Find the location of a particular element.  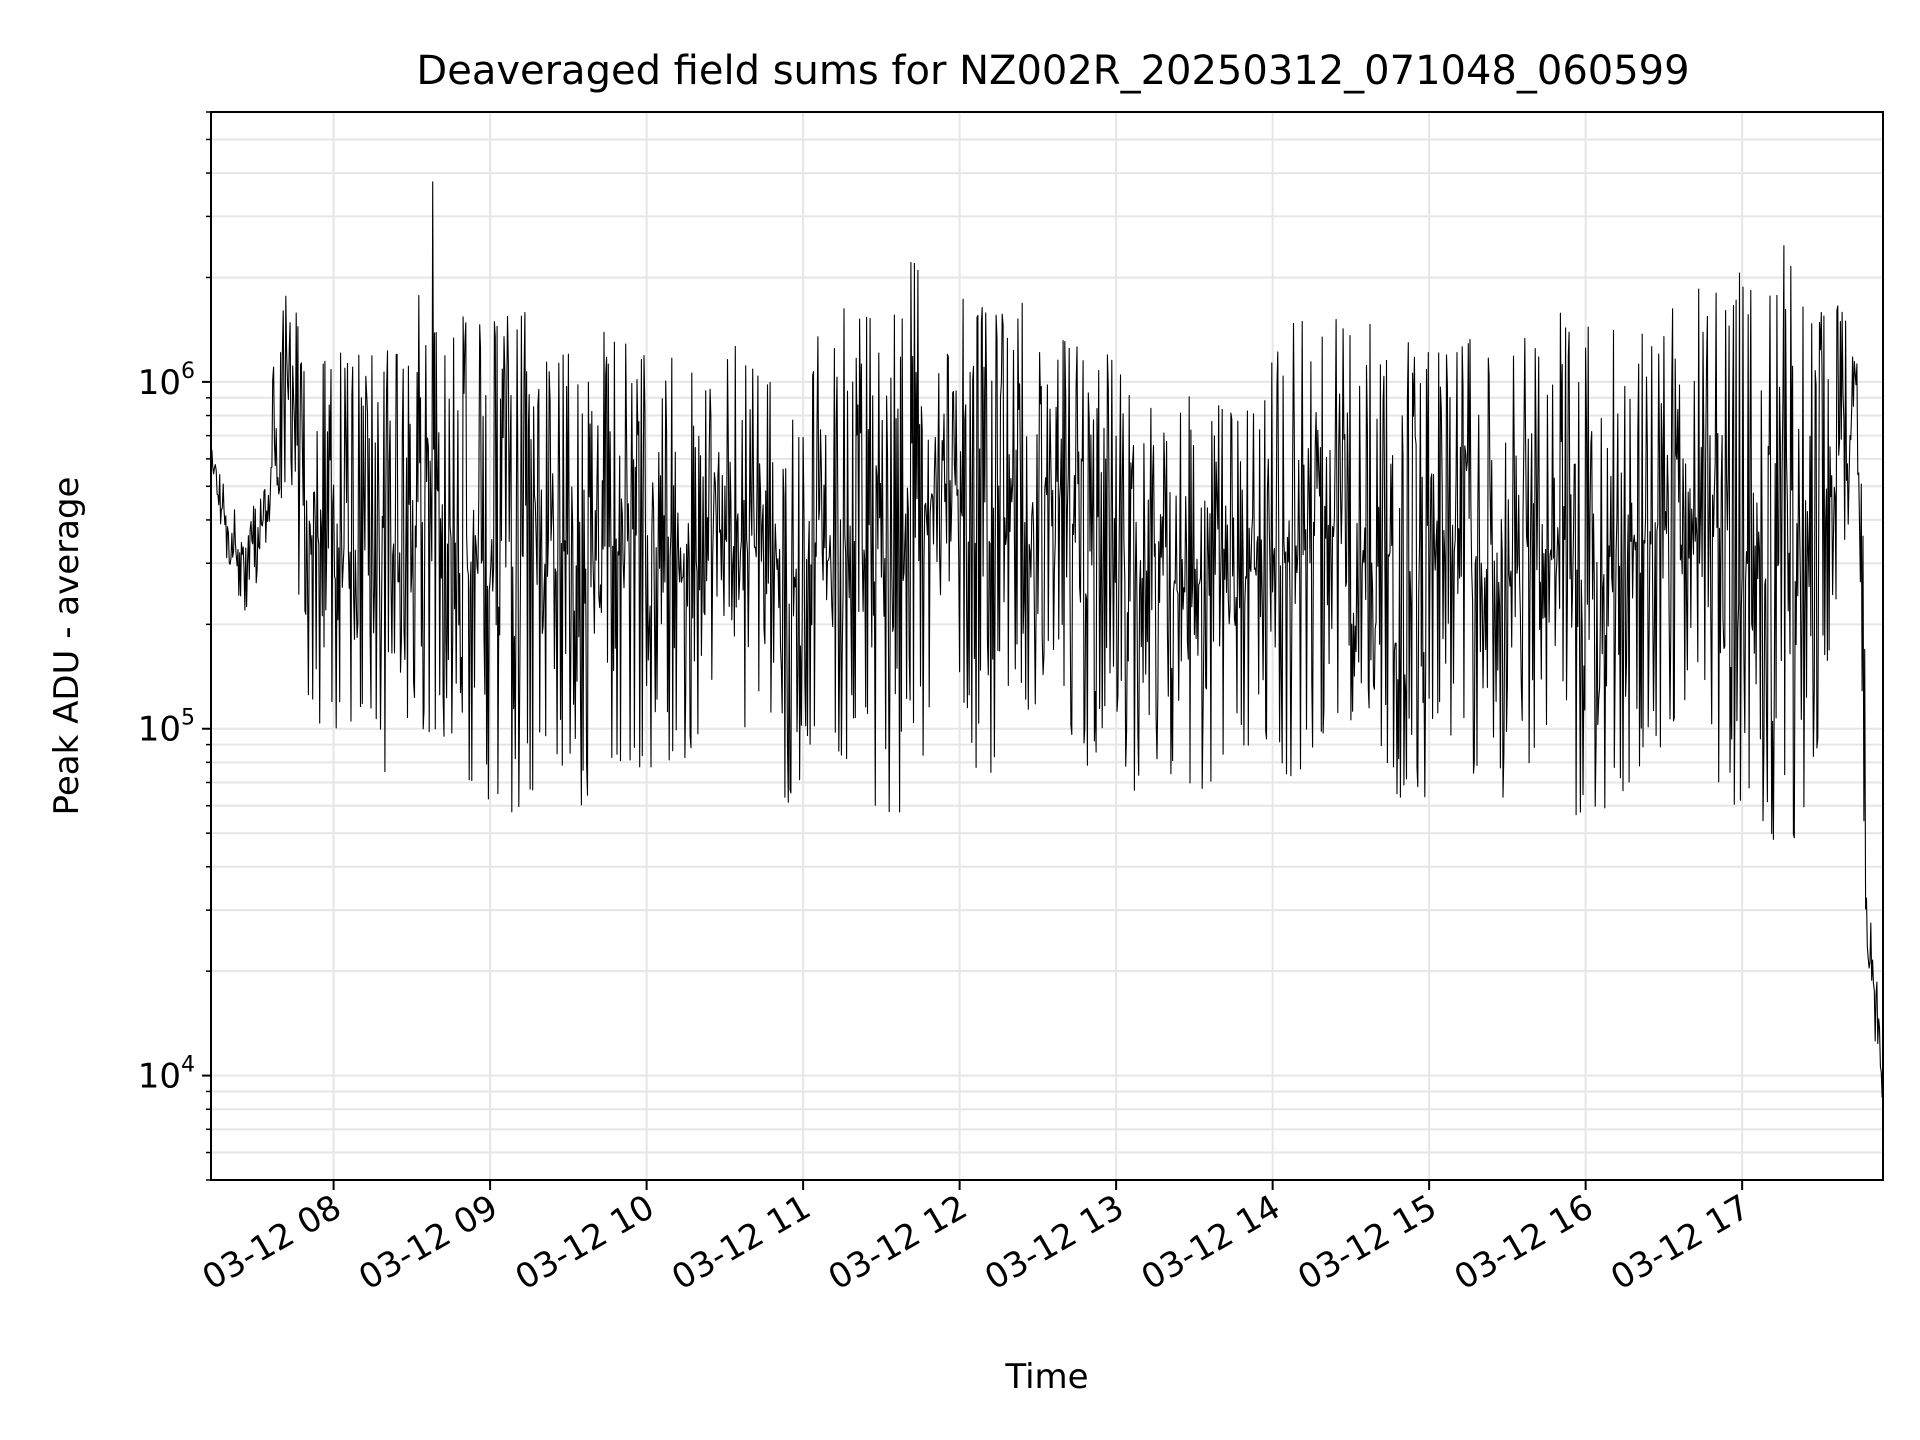

y-tick-label: 10⁵ is located at coordinates (166, 728).